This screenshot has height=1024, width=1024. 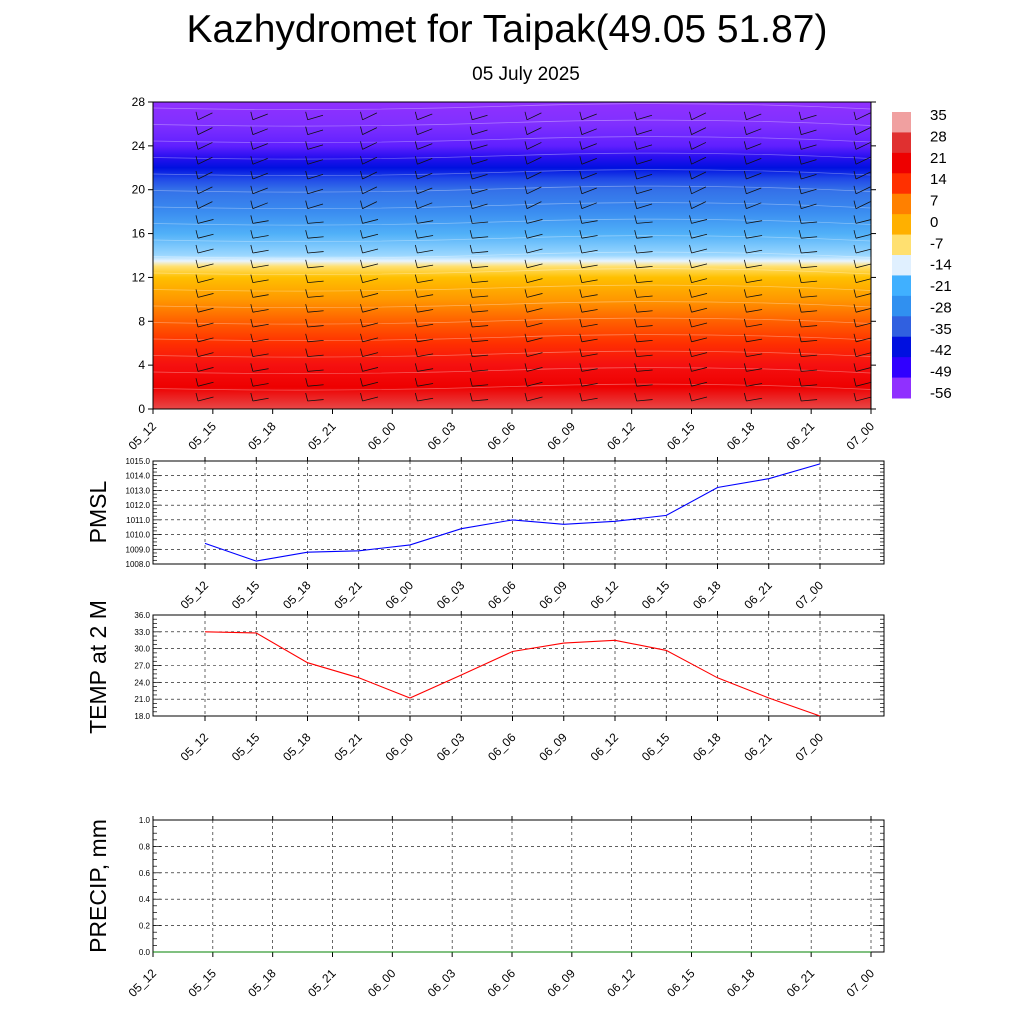 I want to click on colorbar-label: 14, so click(x=938, y=179).